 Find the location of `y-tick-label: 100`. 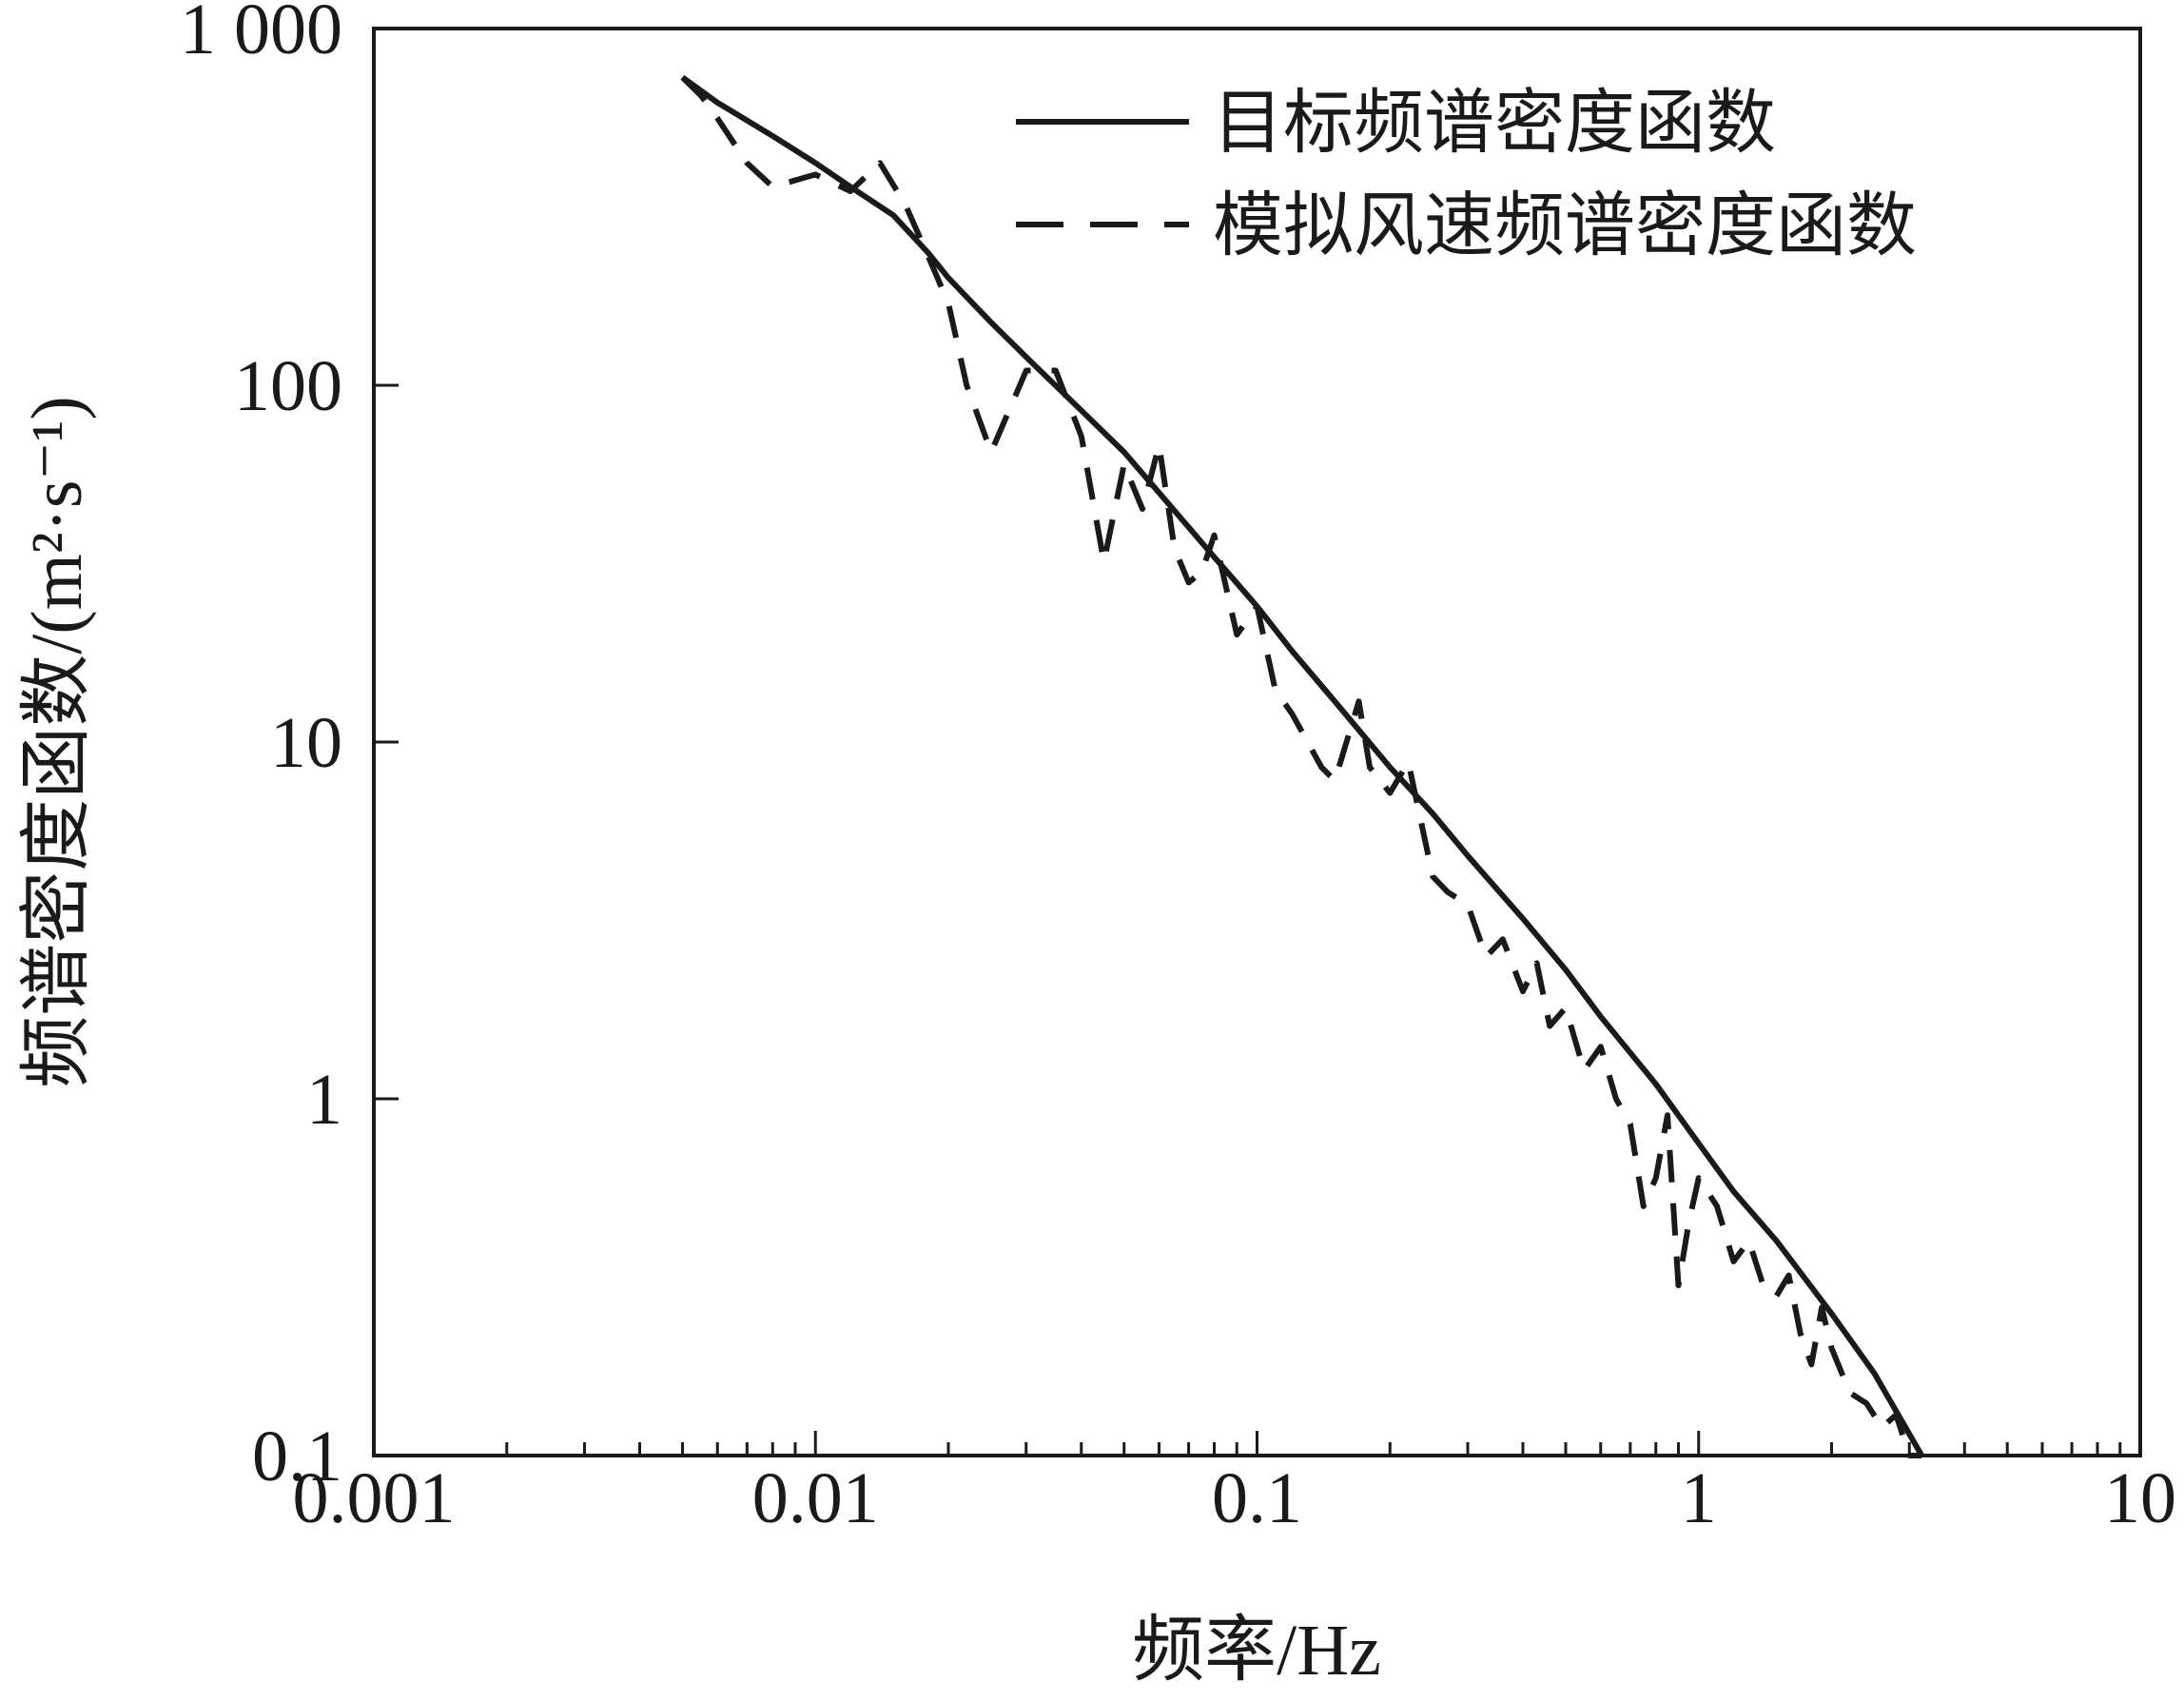

y-tick-label: 100 is located at coordinates (288, 386).